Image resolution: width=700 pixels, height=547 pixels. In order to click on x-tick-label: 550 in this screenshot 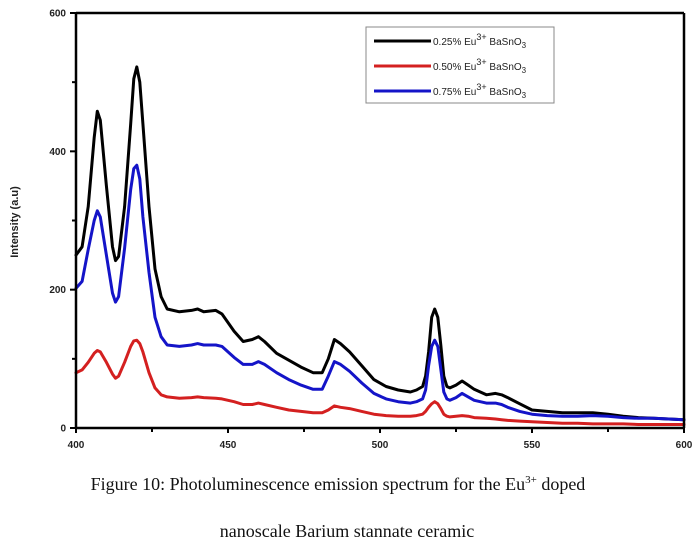, I will do `click(532, 445)`.